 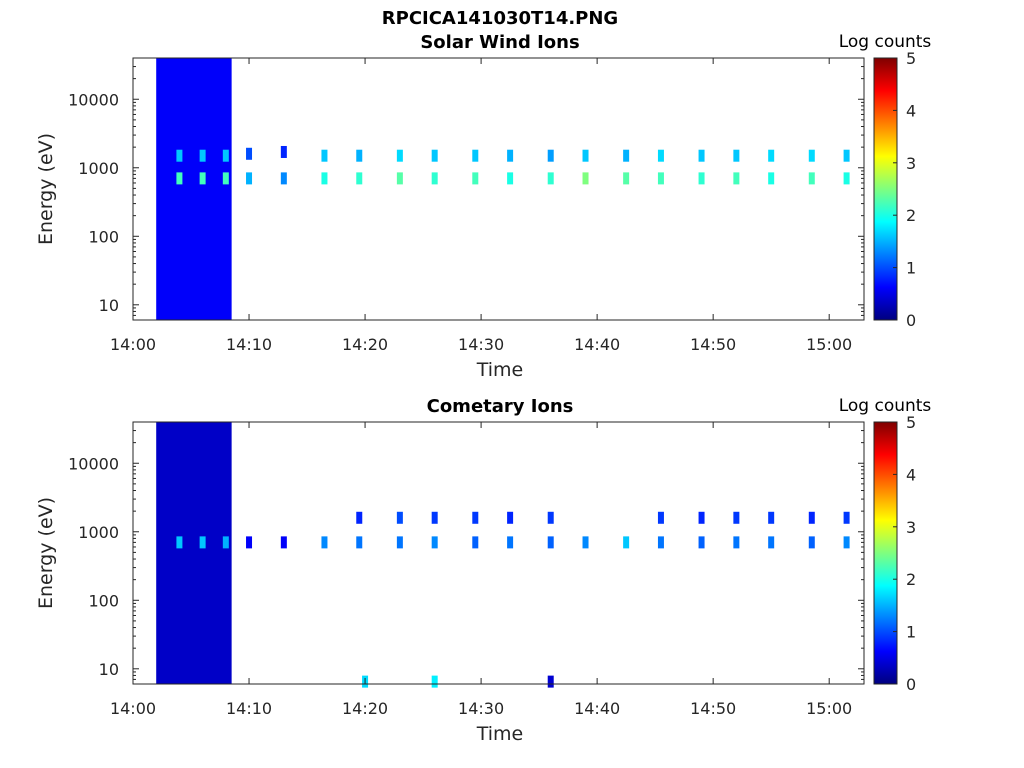 I want to click on colorbar, so click(x=885, y=553).